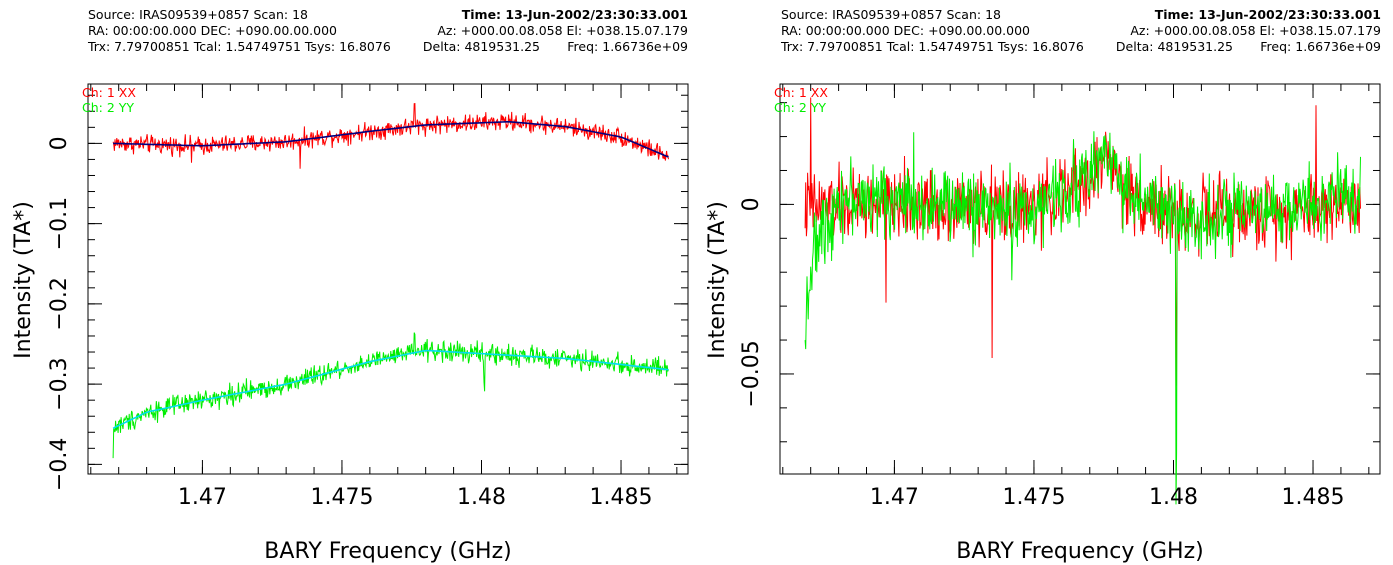  What do you see at coordinates (212, 30) in the screenshot?
I see `panel-1-radec: RA: 00:00:00.000 DEC: +090.00.00.000` at bounding box center [212, 30].